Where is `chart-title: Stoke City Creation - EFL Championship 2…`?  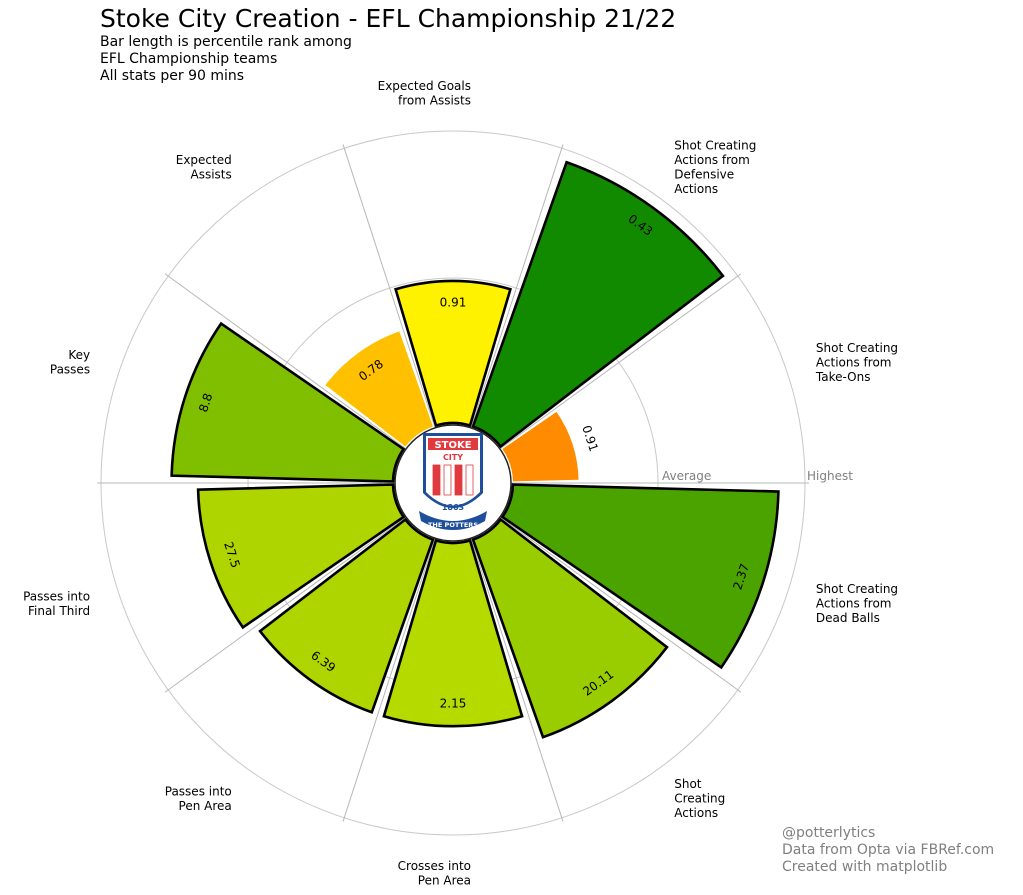
chart-title: Stoke City Creation - EFL Championship 2… is located at coordinates (388, 18).